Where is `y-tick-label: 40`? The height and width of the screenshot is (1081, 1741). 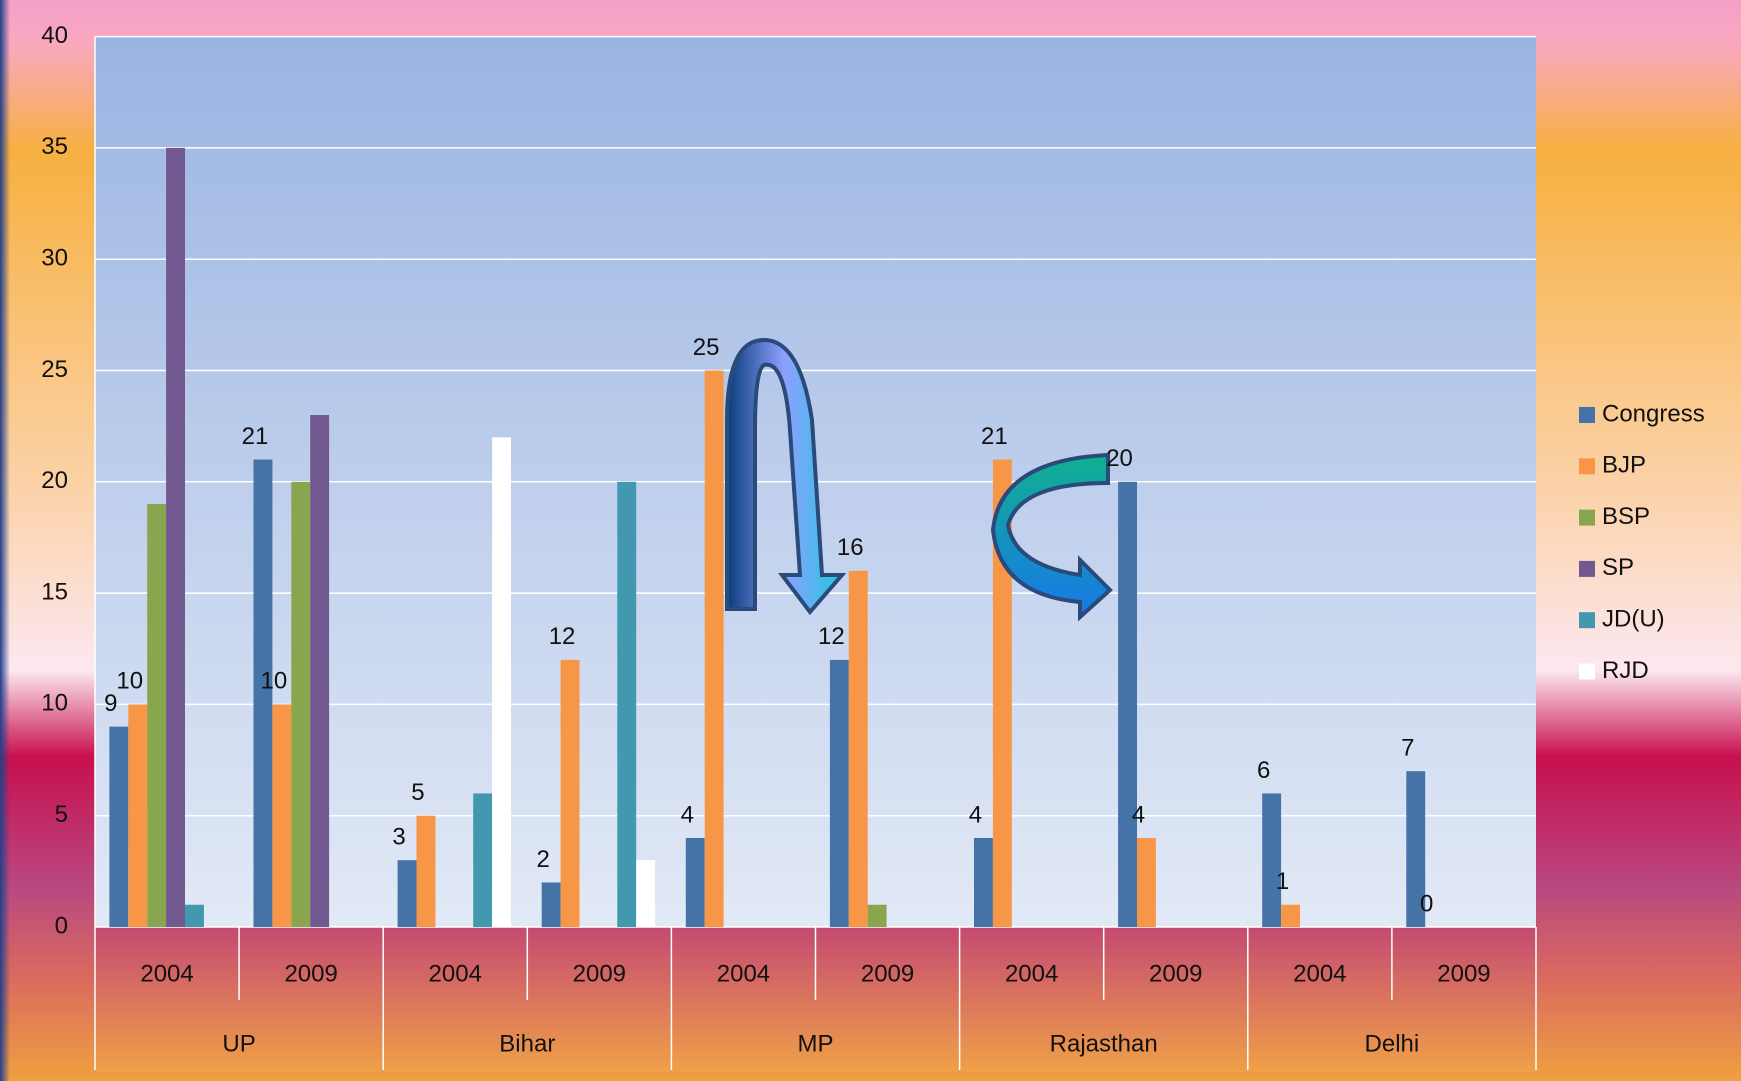
y-tick-label: 40 is located at coordinates (54, 35).